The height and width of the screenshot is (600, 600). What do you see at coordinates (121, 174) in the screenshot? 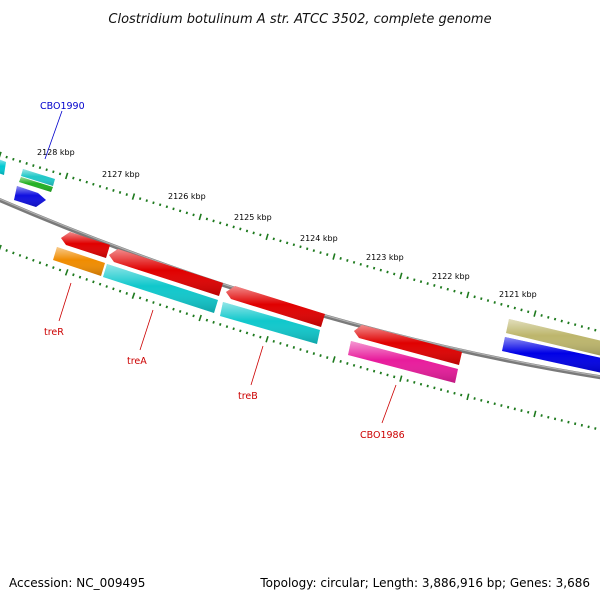
I see `kbp-label-2127: 2127 kbp` at bounding box center [121, 174].